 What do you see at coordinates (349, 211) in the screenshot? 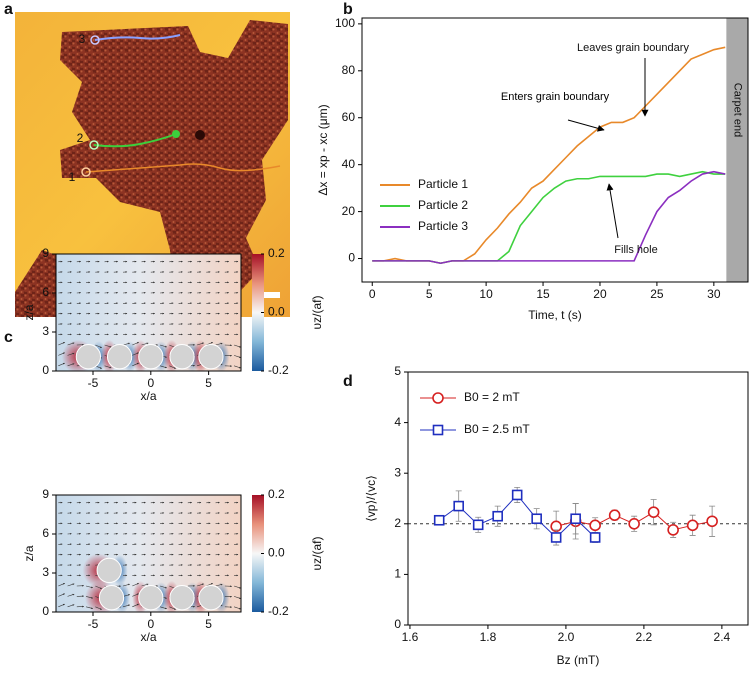
I see `y-tick-label: 20` at bounding box center [349, 211].